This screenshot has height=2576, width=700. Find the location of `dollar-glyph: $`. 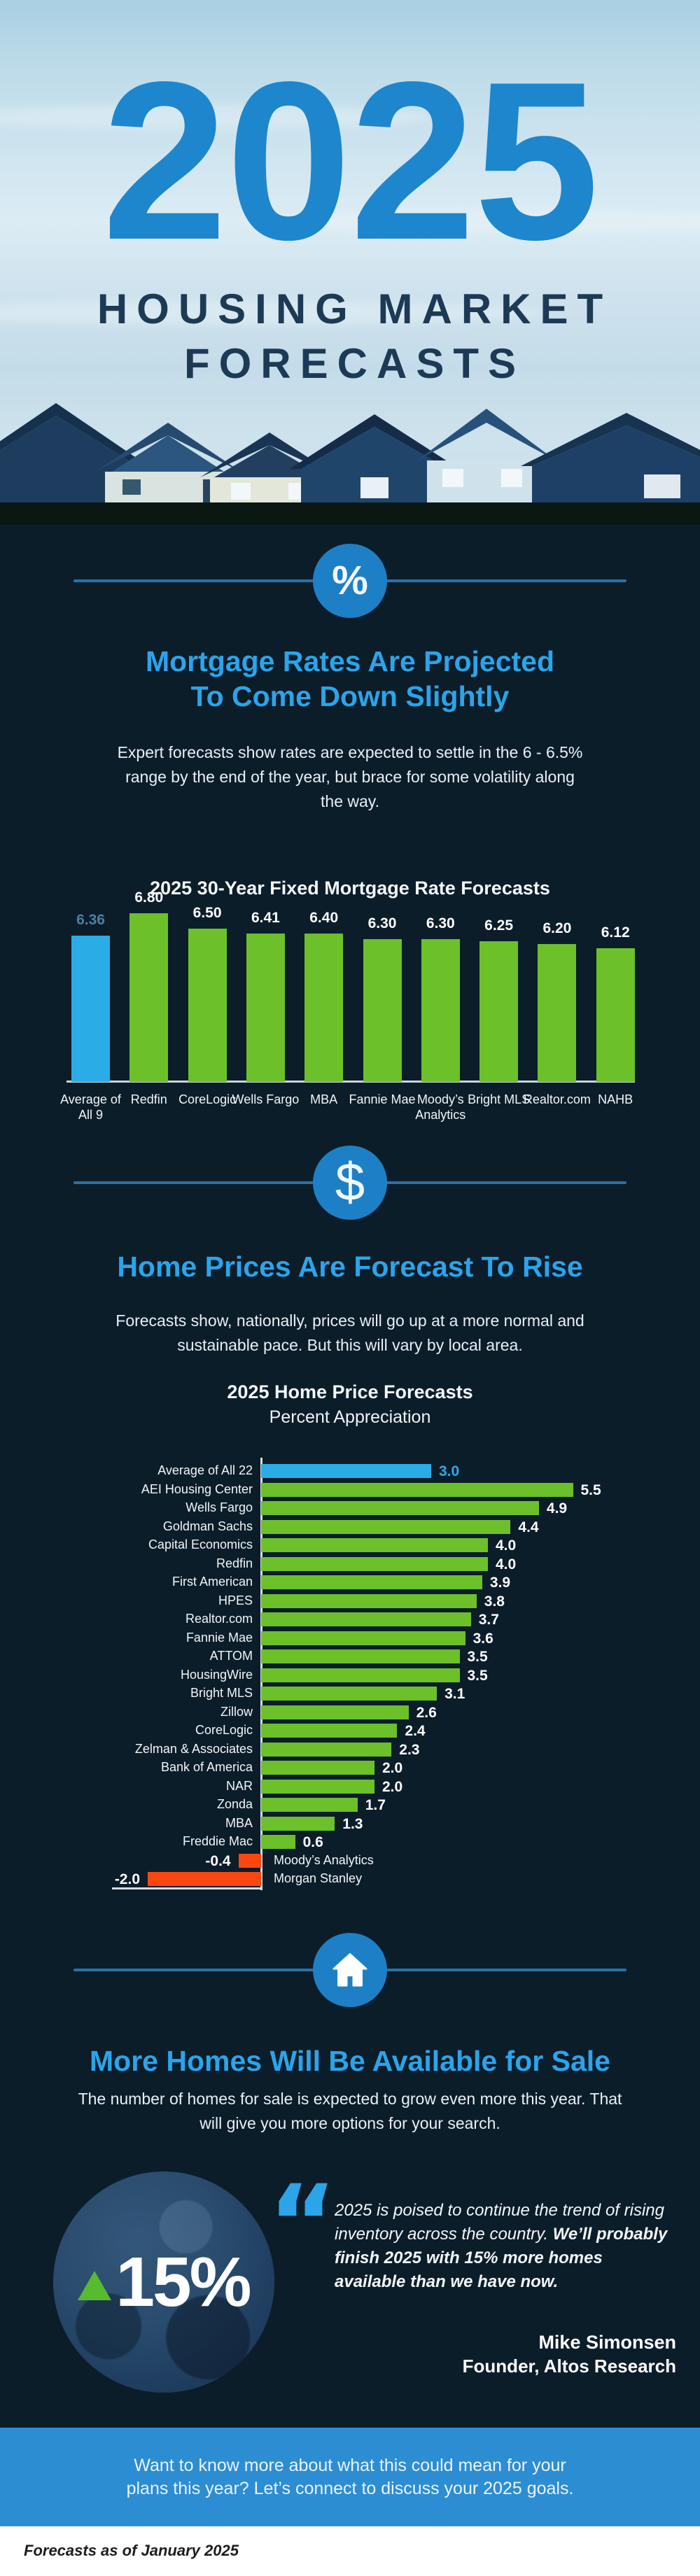

dollar-glyph: $ is located at coordinates (350, 1182).